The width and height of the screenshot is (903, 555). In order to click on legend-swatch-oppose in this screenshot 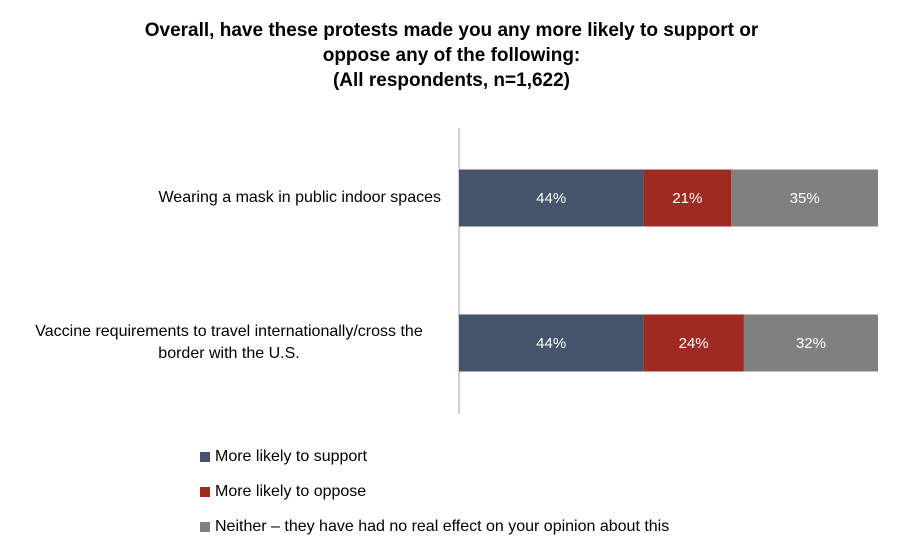, I will do `click(205, 492)`.